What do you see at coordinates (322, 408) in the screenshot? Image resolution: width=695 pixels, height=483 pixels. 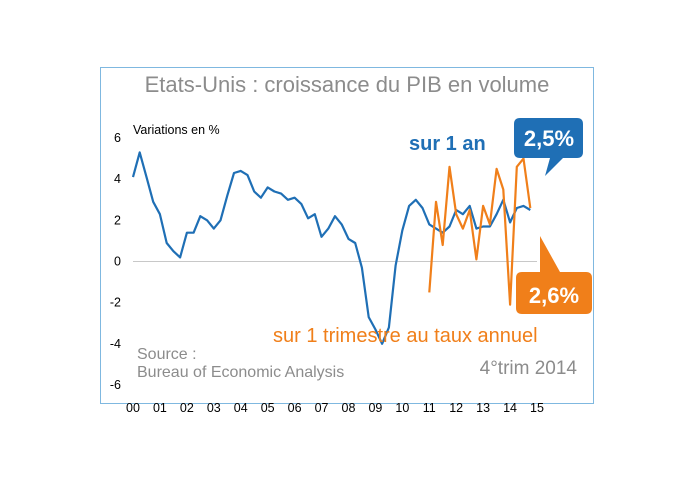 I see `x-tick-label: 07` at bounding box center [322, 408].